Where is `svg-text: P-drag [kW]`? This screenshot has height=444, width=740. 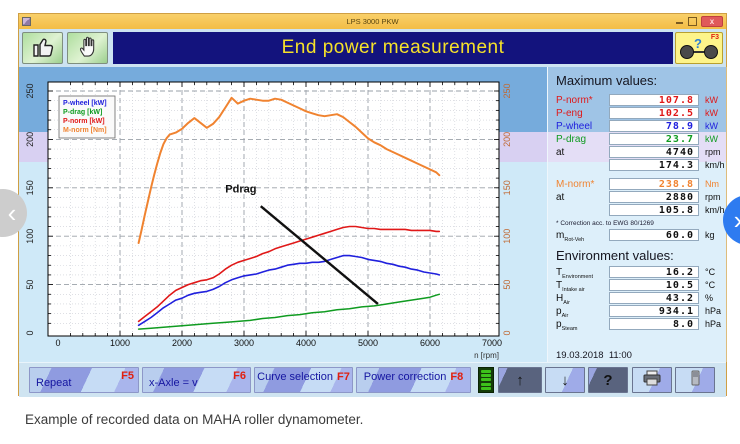 svg-text: P-drag [kW] is located at coordinates (82, 112).